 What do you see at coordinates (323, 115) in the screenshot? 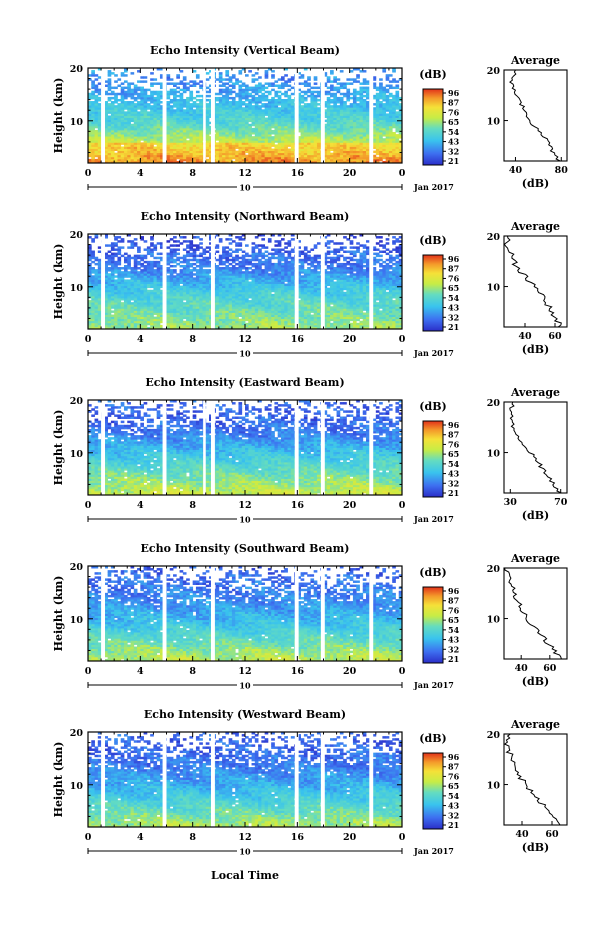
I see `data-gap` at bounding box center [323, 115].